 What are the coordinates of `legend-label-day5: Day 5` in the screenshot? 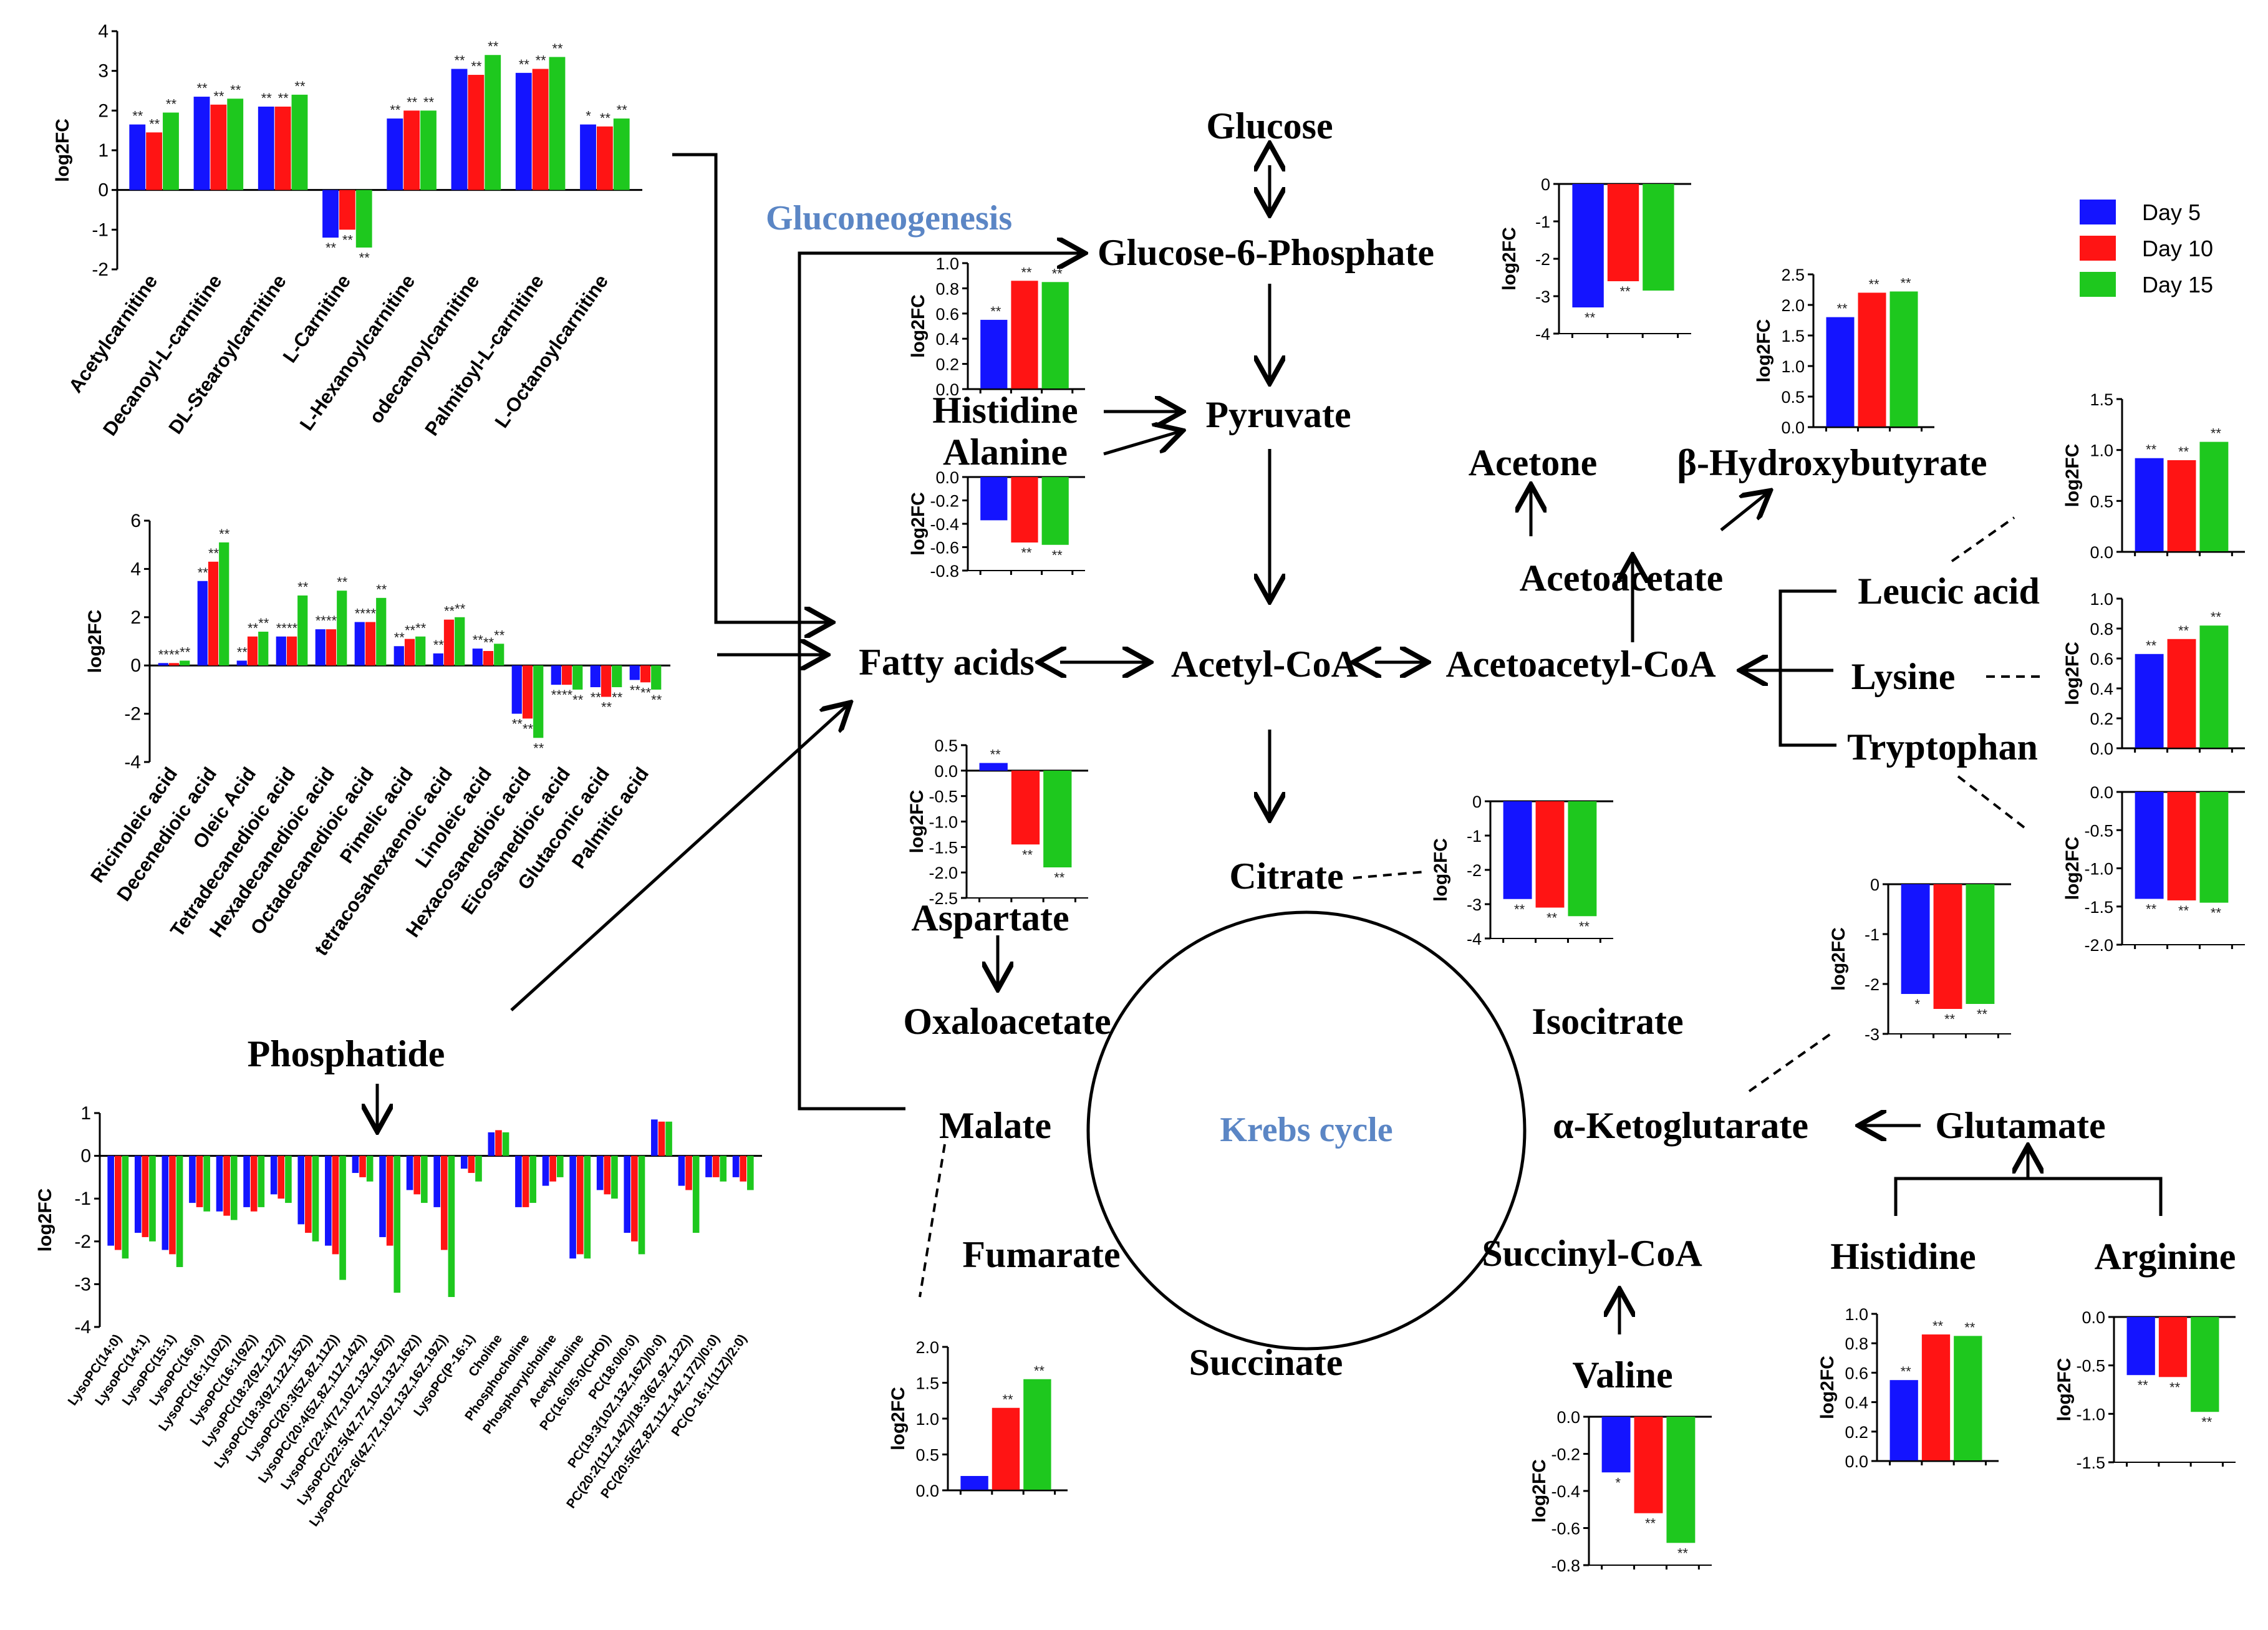 It's located at (2171, 212).